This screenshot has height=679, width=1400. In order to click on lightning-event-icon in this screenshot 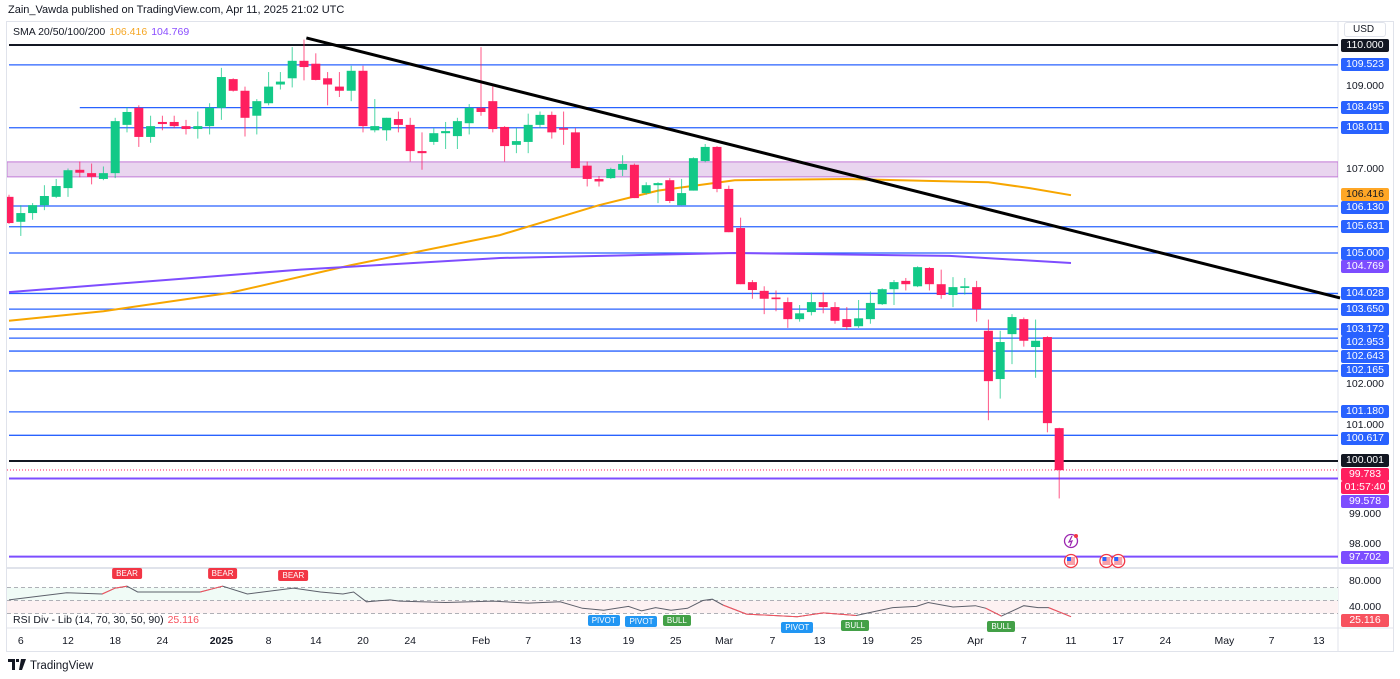, I will do `click(1071, 541)`.